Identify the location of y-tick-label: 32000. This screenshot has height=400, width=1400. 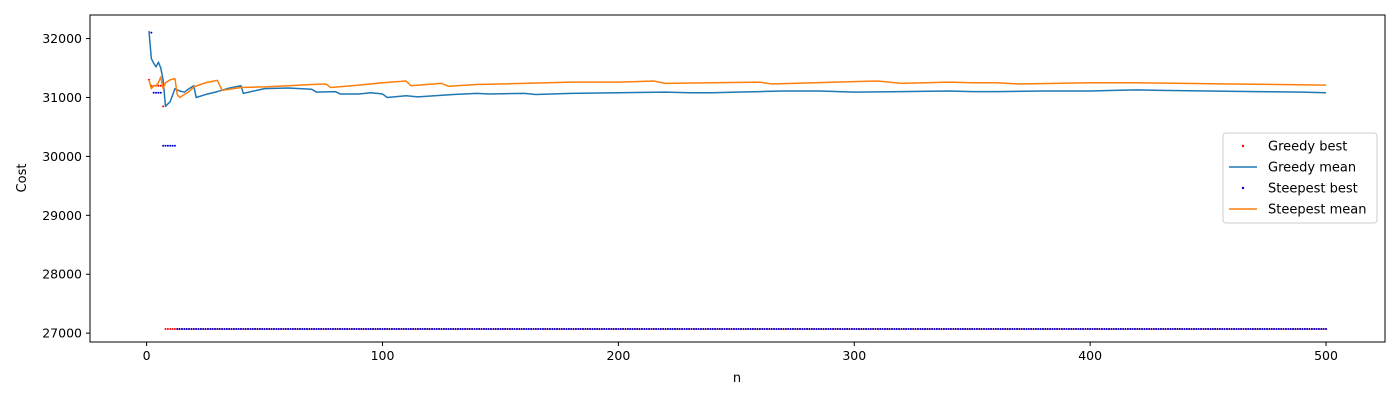
(62, 38).